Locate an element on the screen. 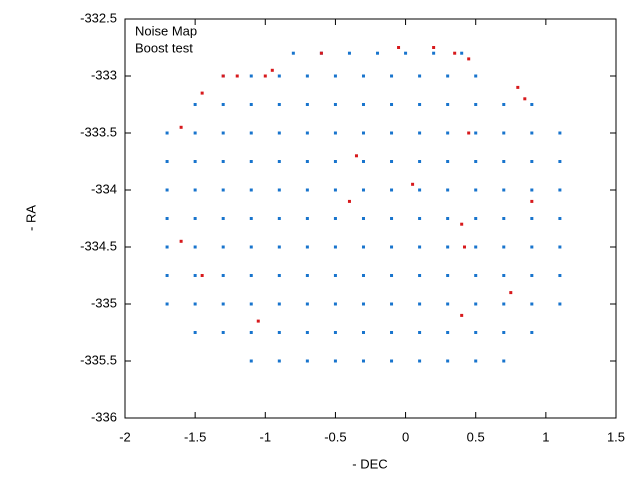 The height and width of the screenshot is (485, 640). y-tick-label: -334.5 is located at coordinates (98, 245).